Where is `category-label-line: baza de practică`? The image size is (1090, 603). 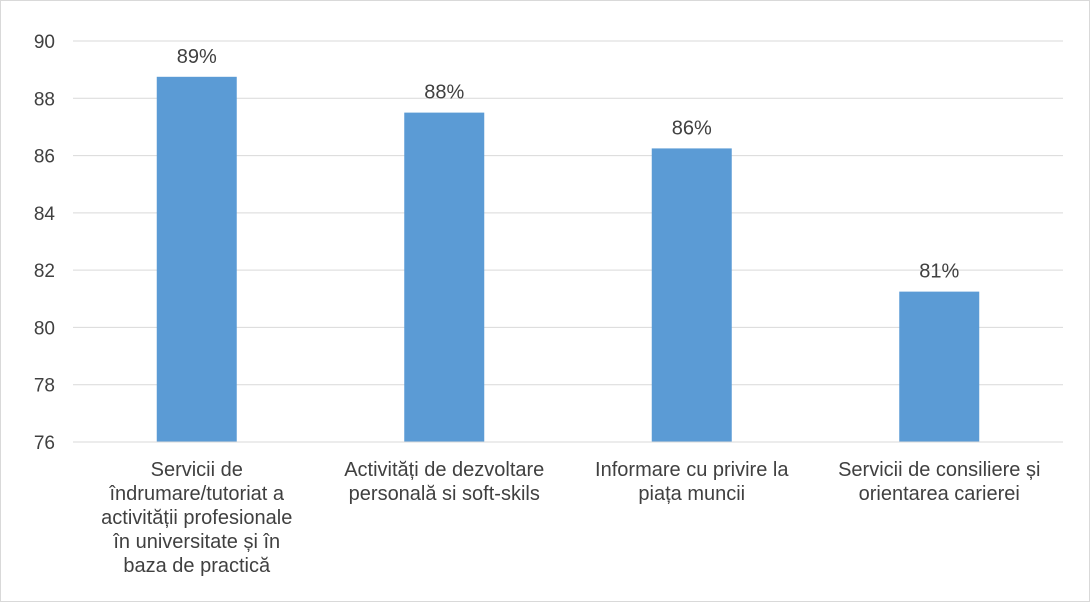 category-label-line: baza de practică is located at coordinates (197, 566).